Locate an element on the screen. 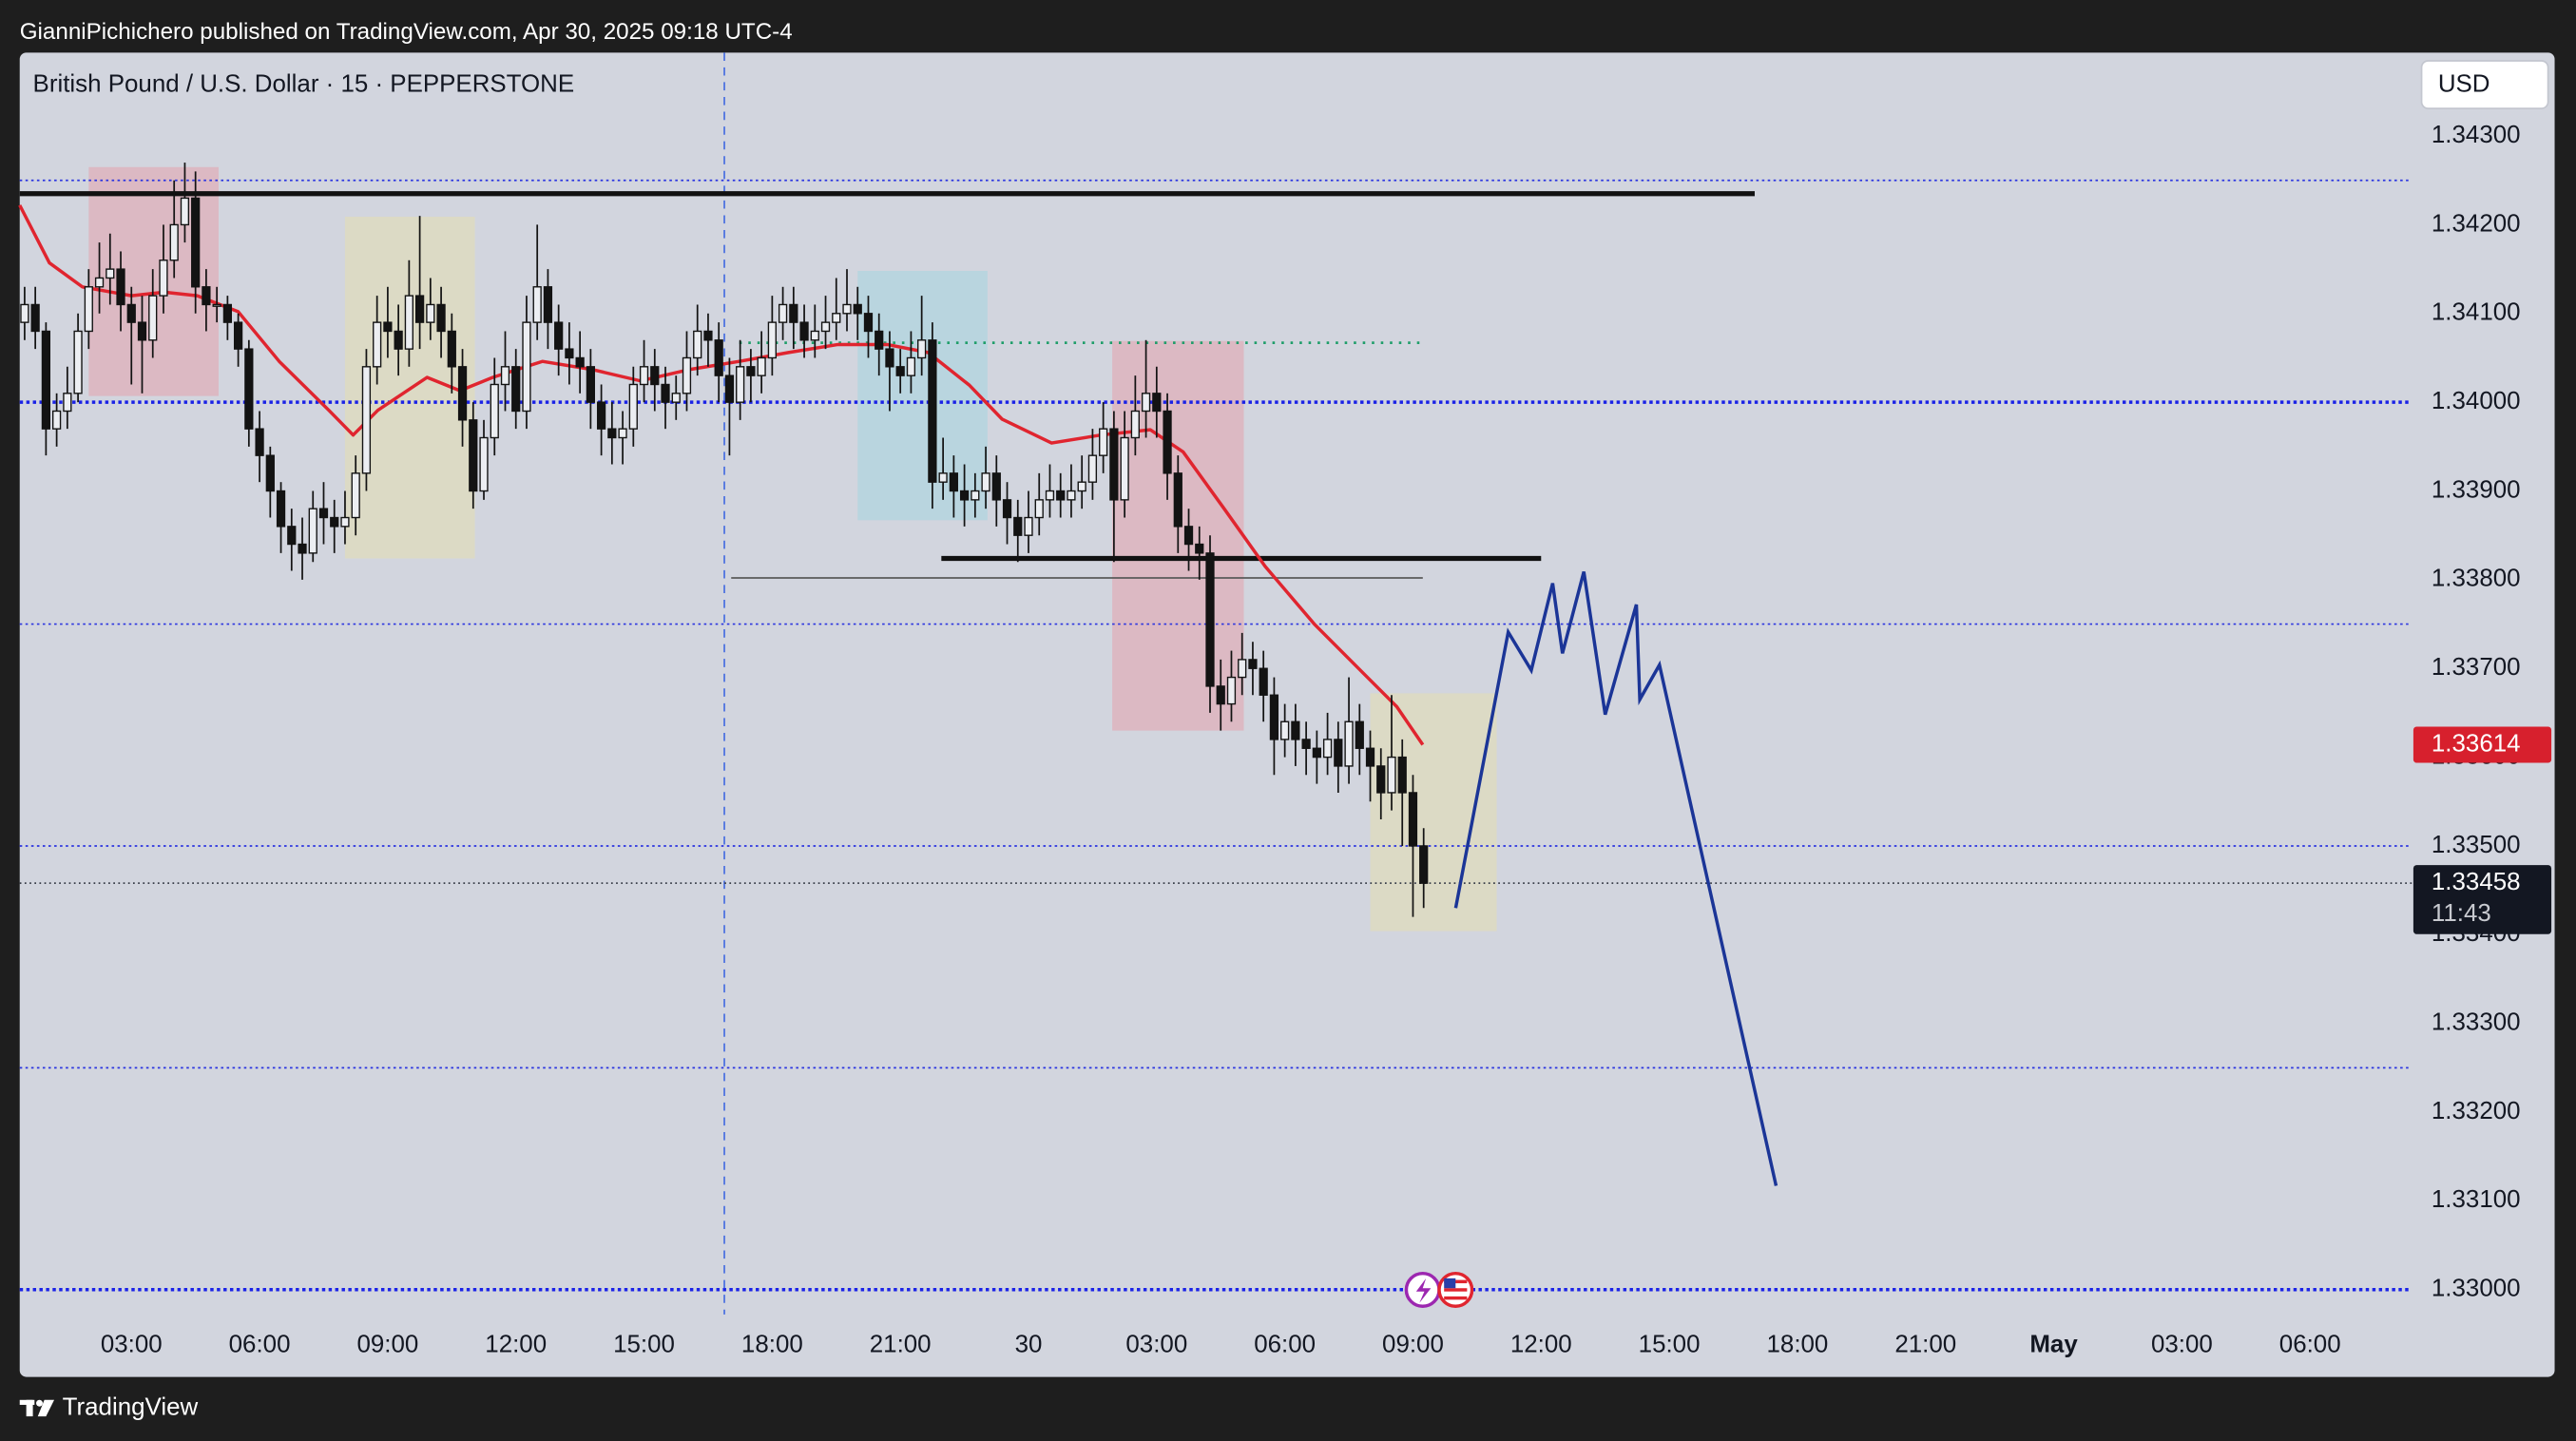 The width and height of the screenshot is (2576, 1441). zone is located at coordinates (922, 395).